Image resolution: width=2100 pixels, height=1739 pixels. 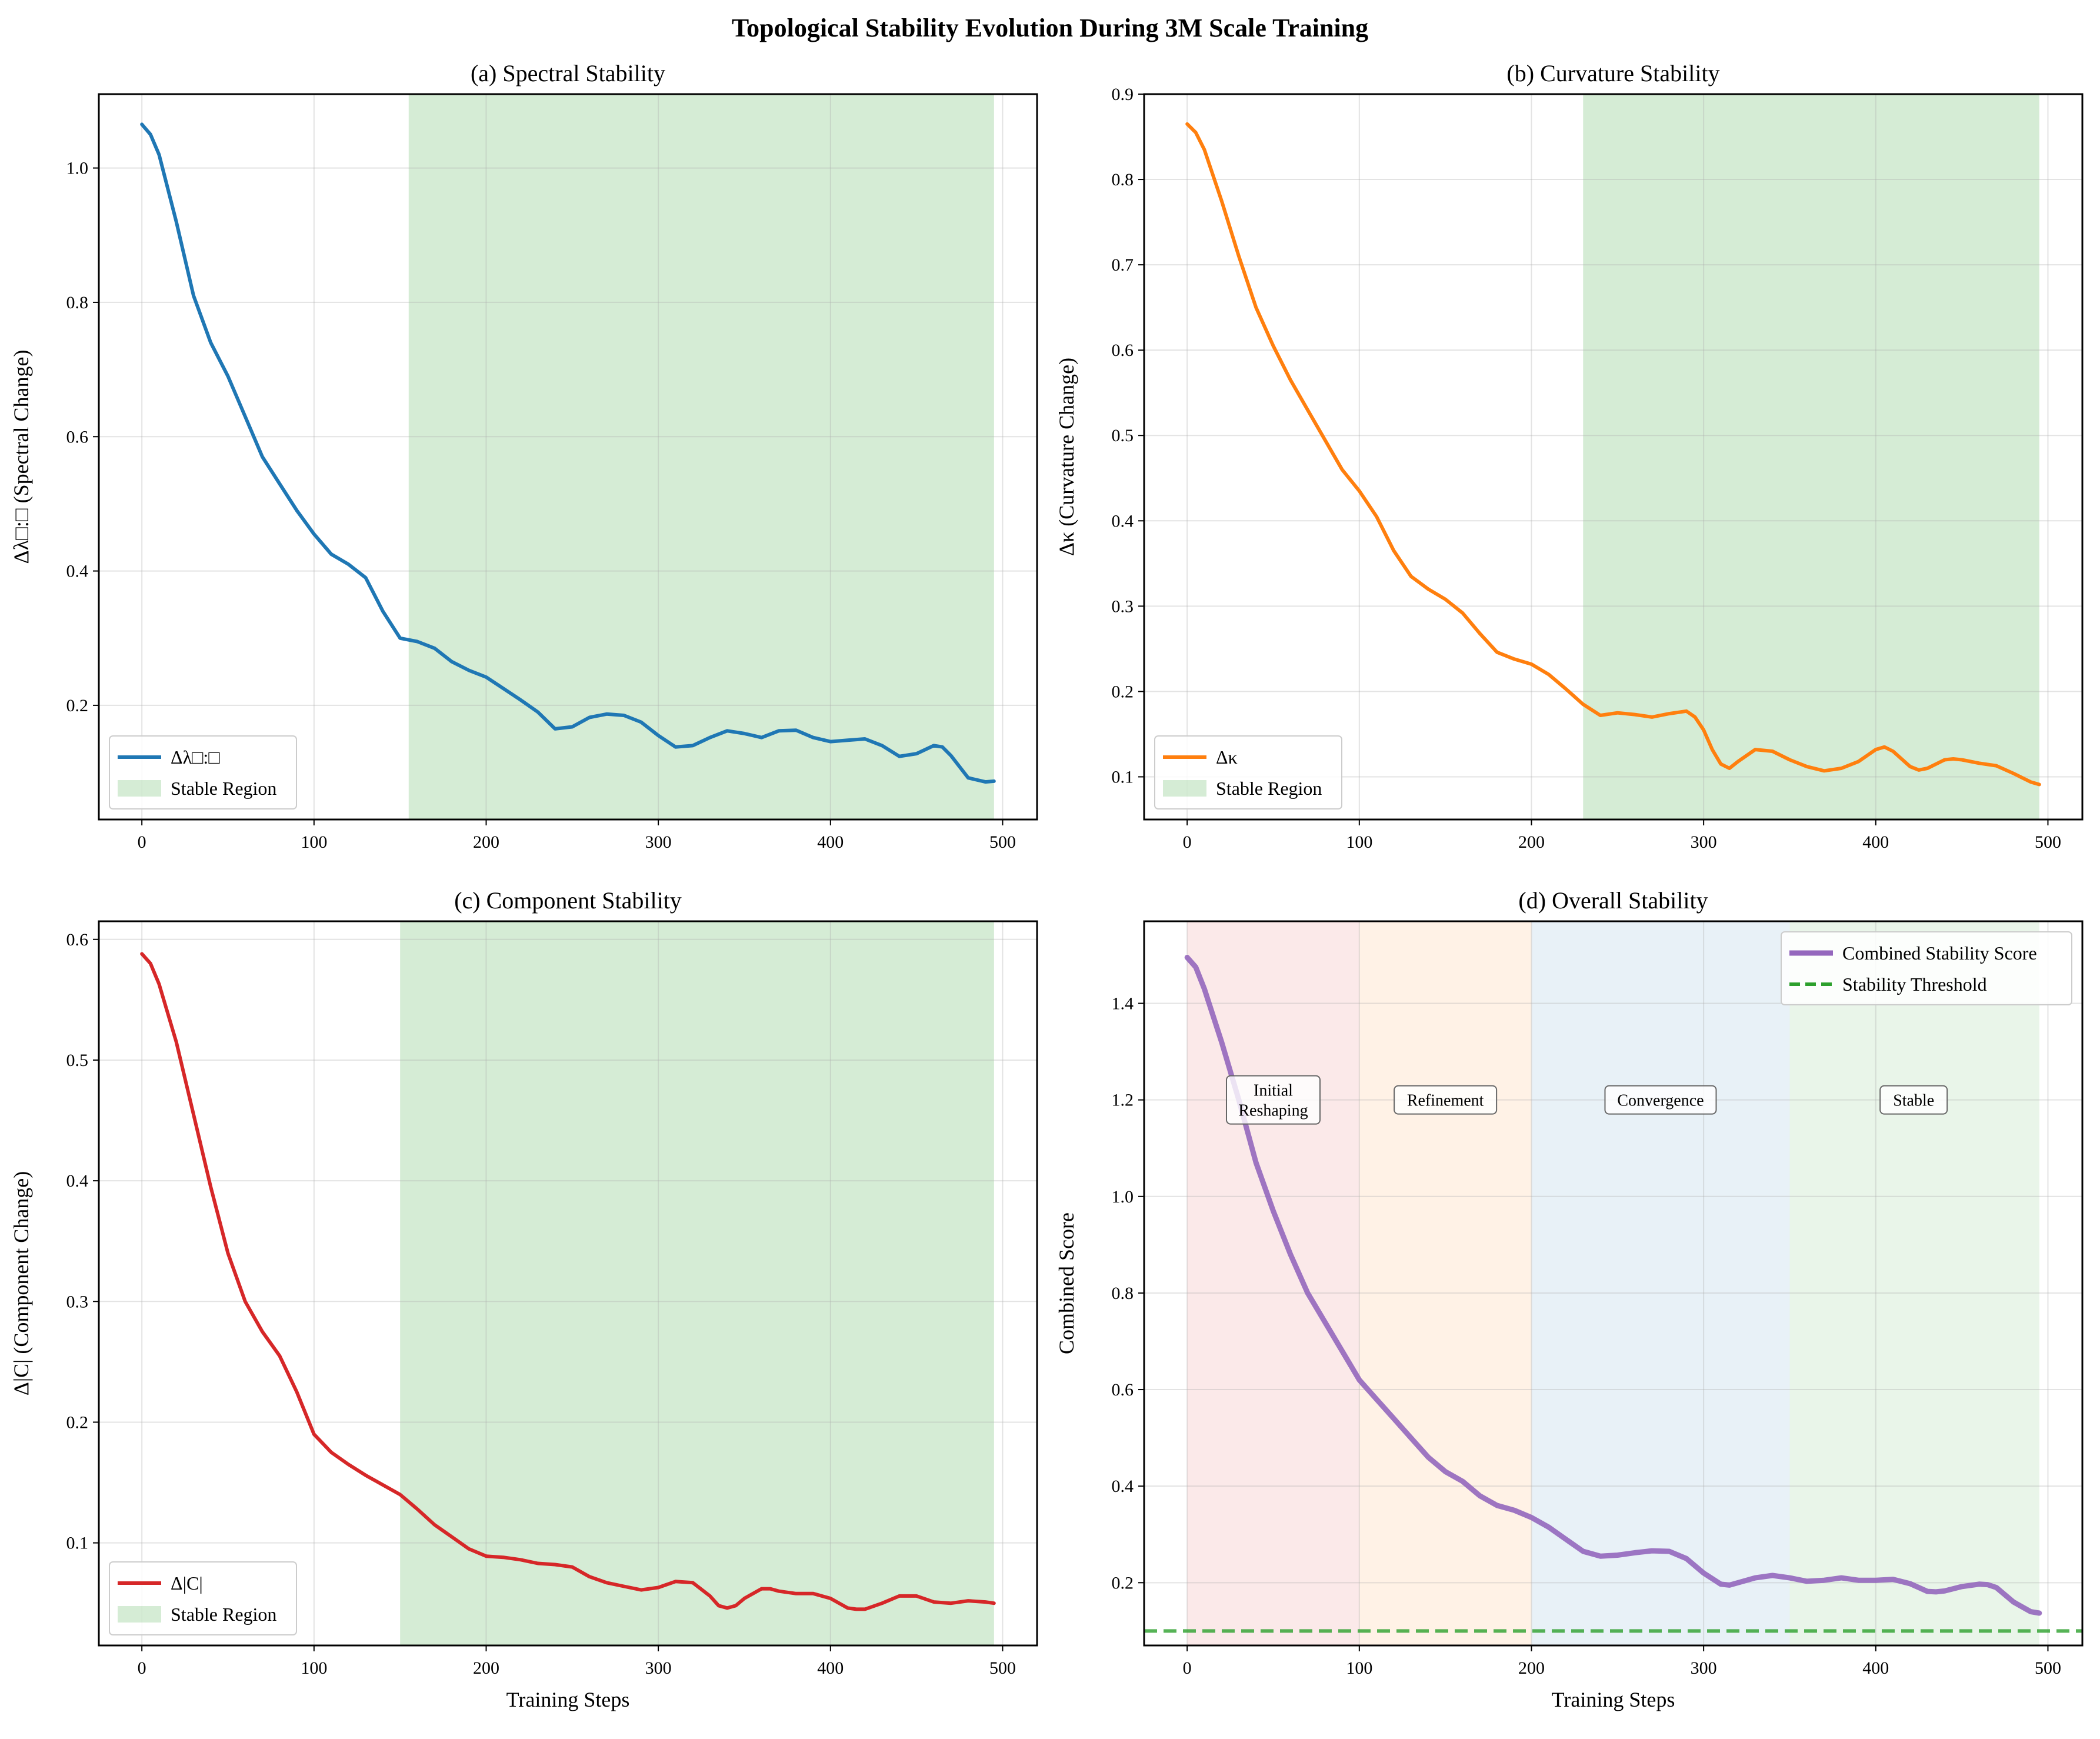 I want to click on y-tick-label: 1.4, so click(x=1123, y=1004).